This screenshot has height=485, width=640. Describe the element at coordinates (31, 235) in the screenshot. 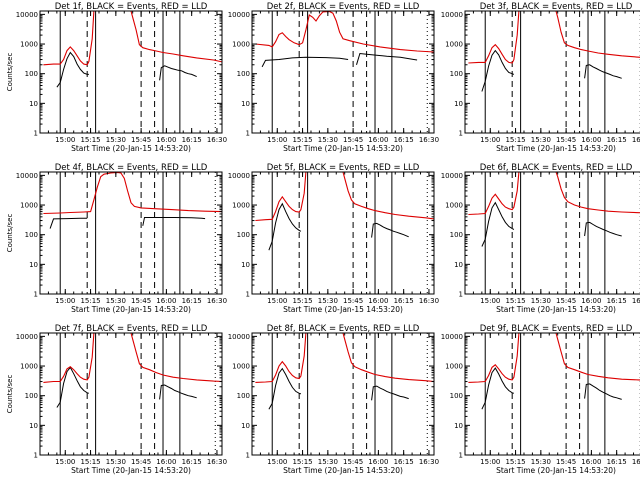

I see `y-tick-label: 100` at that location.